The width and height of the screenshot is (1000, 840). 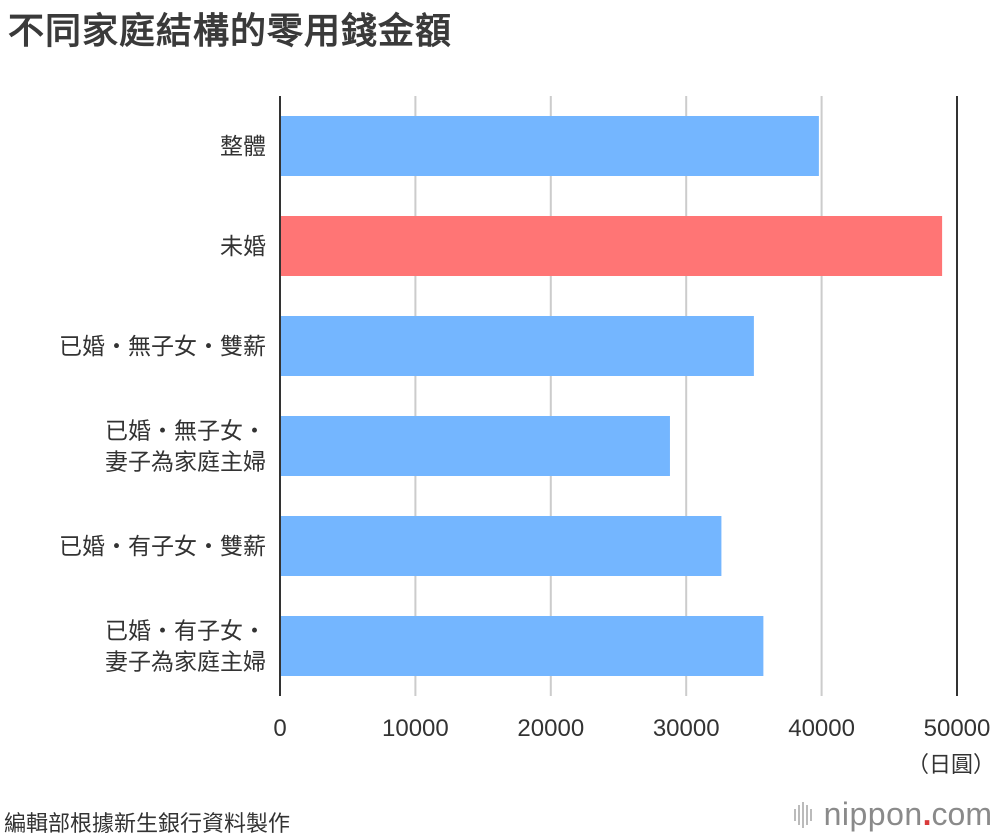 What do you see at coordinates (873, 814) in the screenshot?
I see `brand-name: nippon` at bounding box center [873, 814].